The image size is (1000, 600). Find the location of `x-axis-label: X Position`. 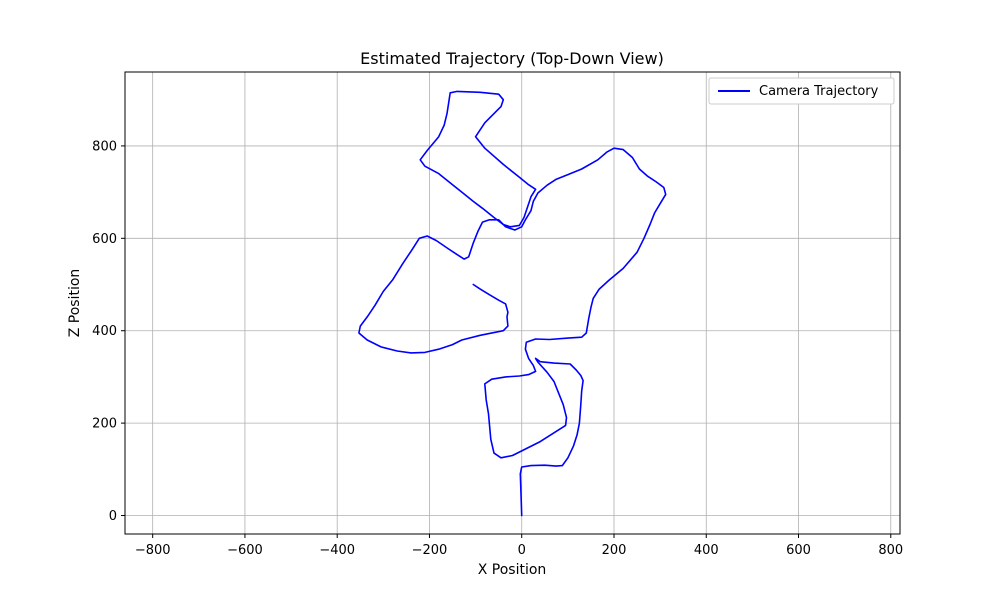

x-axis-label: X Position is located at coordinates (512, 570).